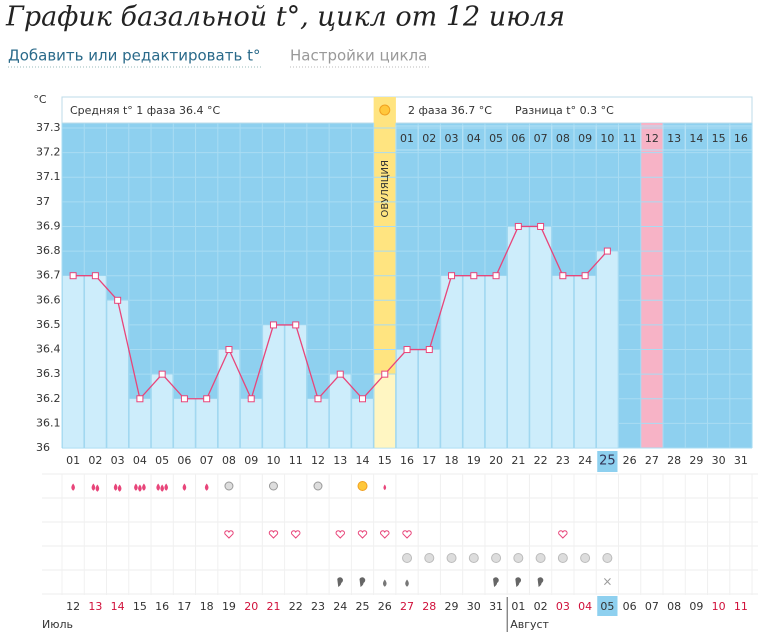 The image size is (758, 632). What do you see at coordinates (407, 138) in the screenshot?
I see `phase2-day: 01` at bounding box center [407, 138].